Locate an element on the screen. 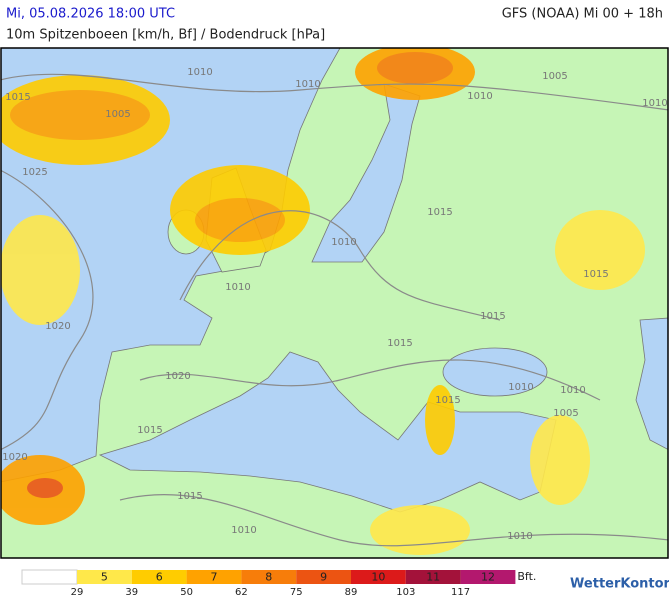 The height and width of the screenshot is (600, 669). legend-bft: 12 is located at coordinates (488, 577).